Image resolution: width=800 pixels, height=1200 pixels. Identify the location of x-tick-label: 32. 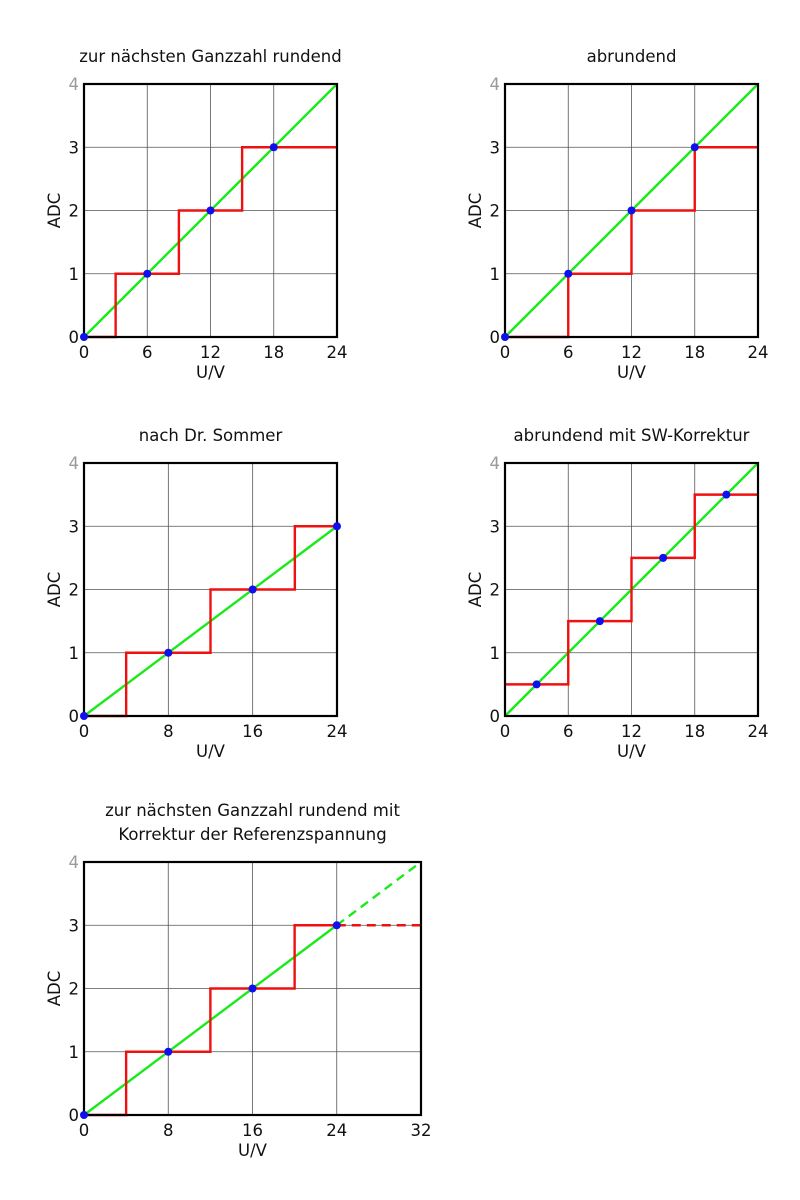
(421, 1130).